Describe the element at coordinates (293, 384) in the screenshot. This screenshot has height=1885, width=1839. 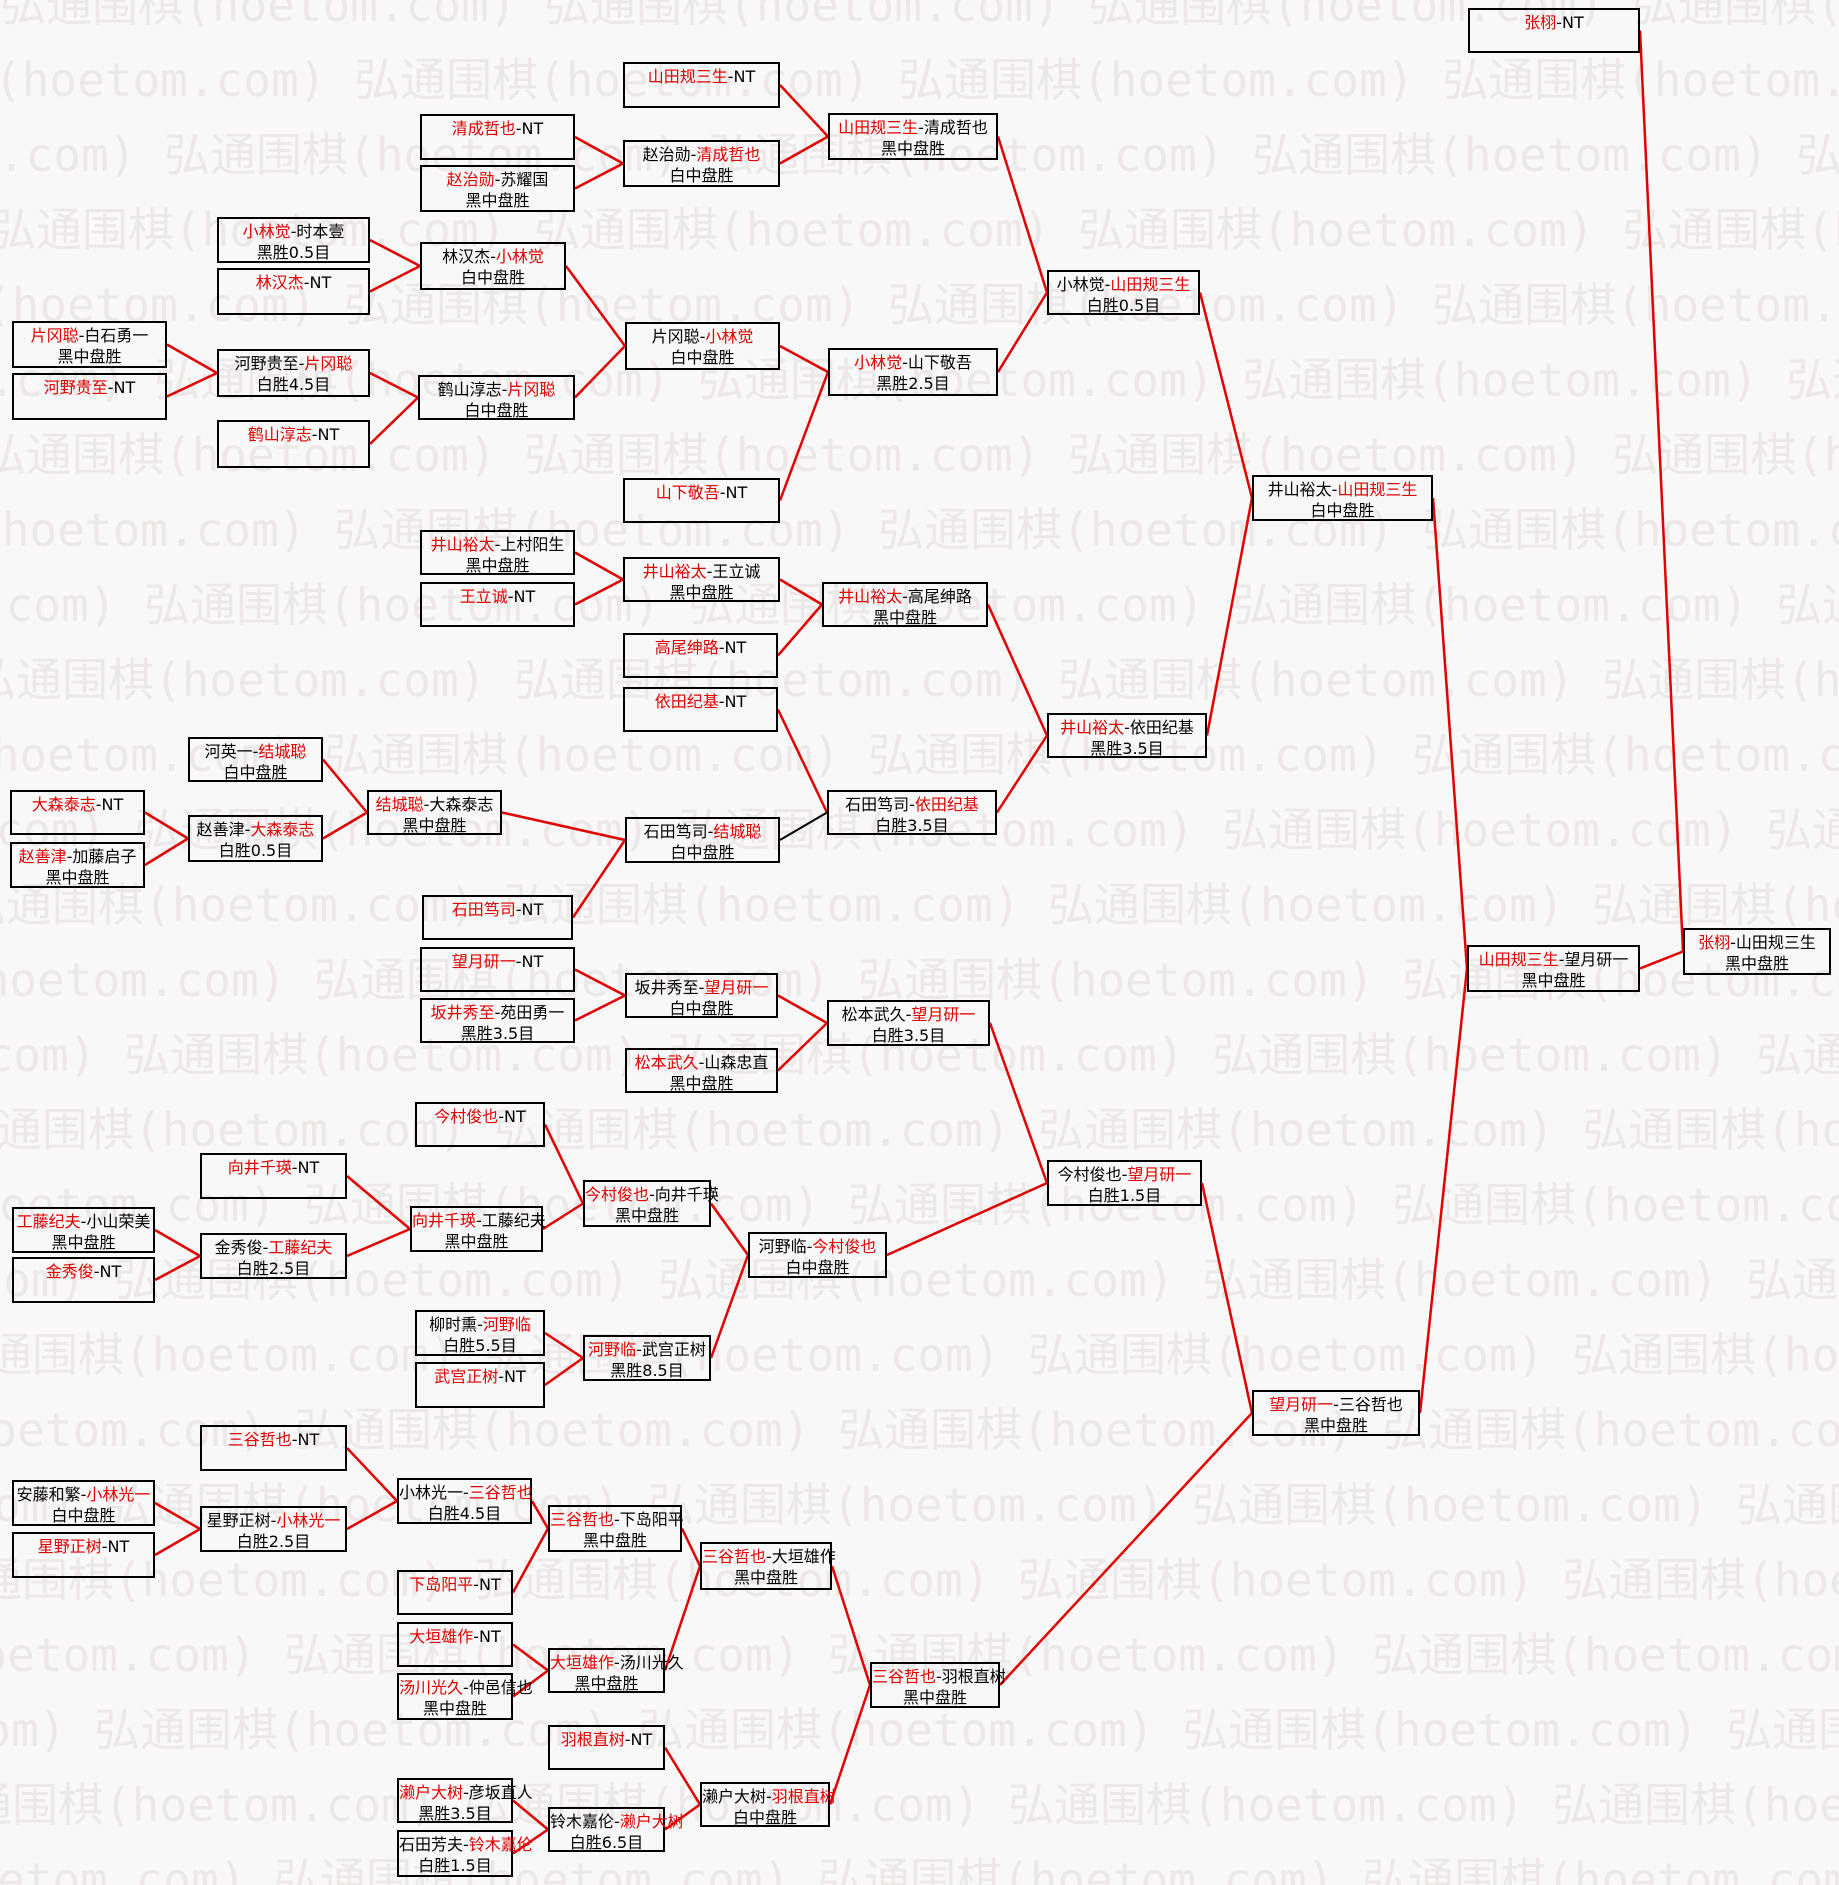
I see `match-result: 白胜4.5目` at that location.